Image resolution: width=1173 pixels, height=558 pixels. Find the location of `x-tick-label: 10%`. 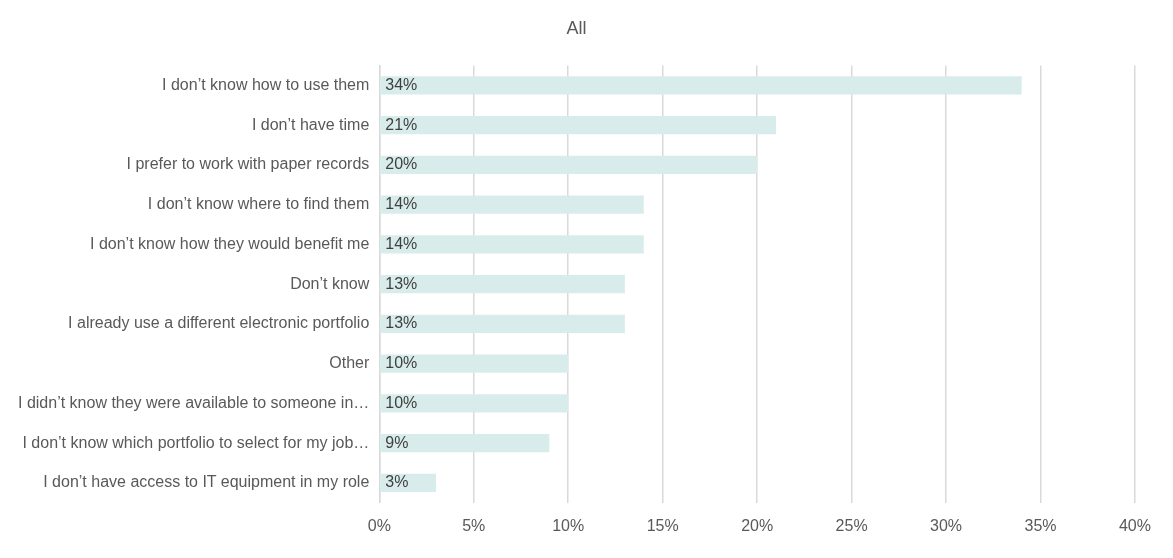

x-tick-label: 10% is located at coordinates (568, 525).